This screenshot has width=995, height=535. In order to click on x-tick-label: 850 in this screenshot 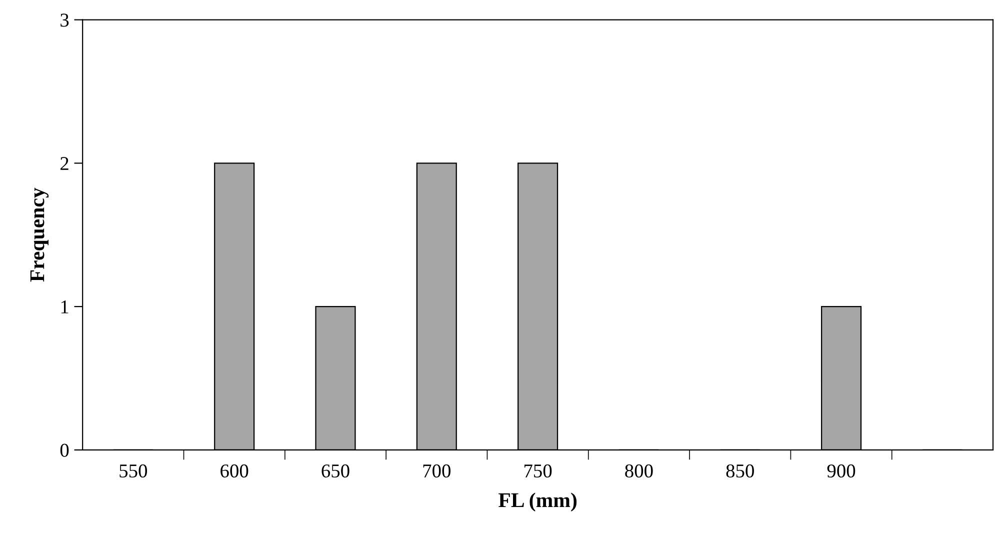, I will do `click(740, 471)`.